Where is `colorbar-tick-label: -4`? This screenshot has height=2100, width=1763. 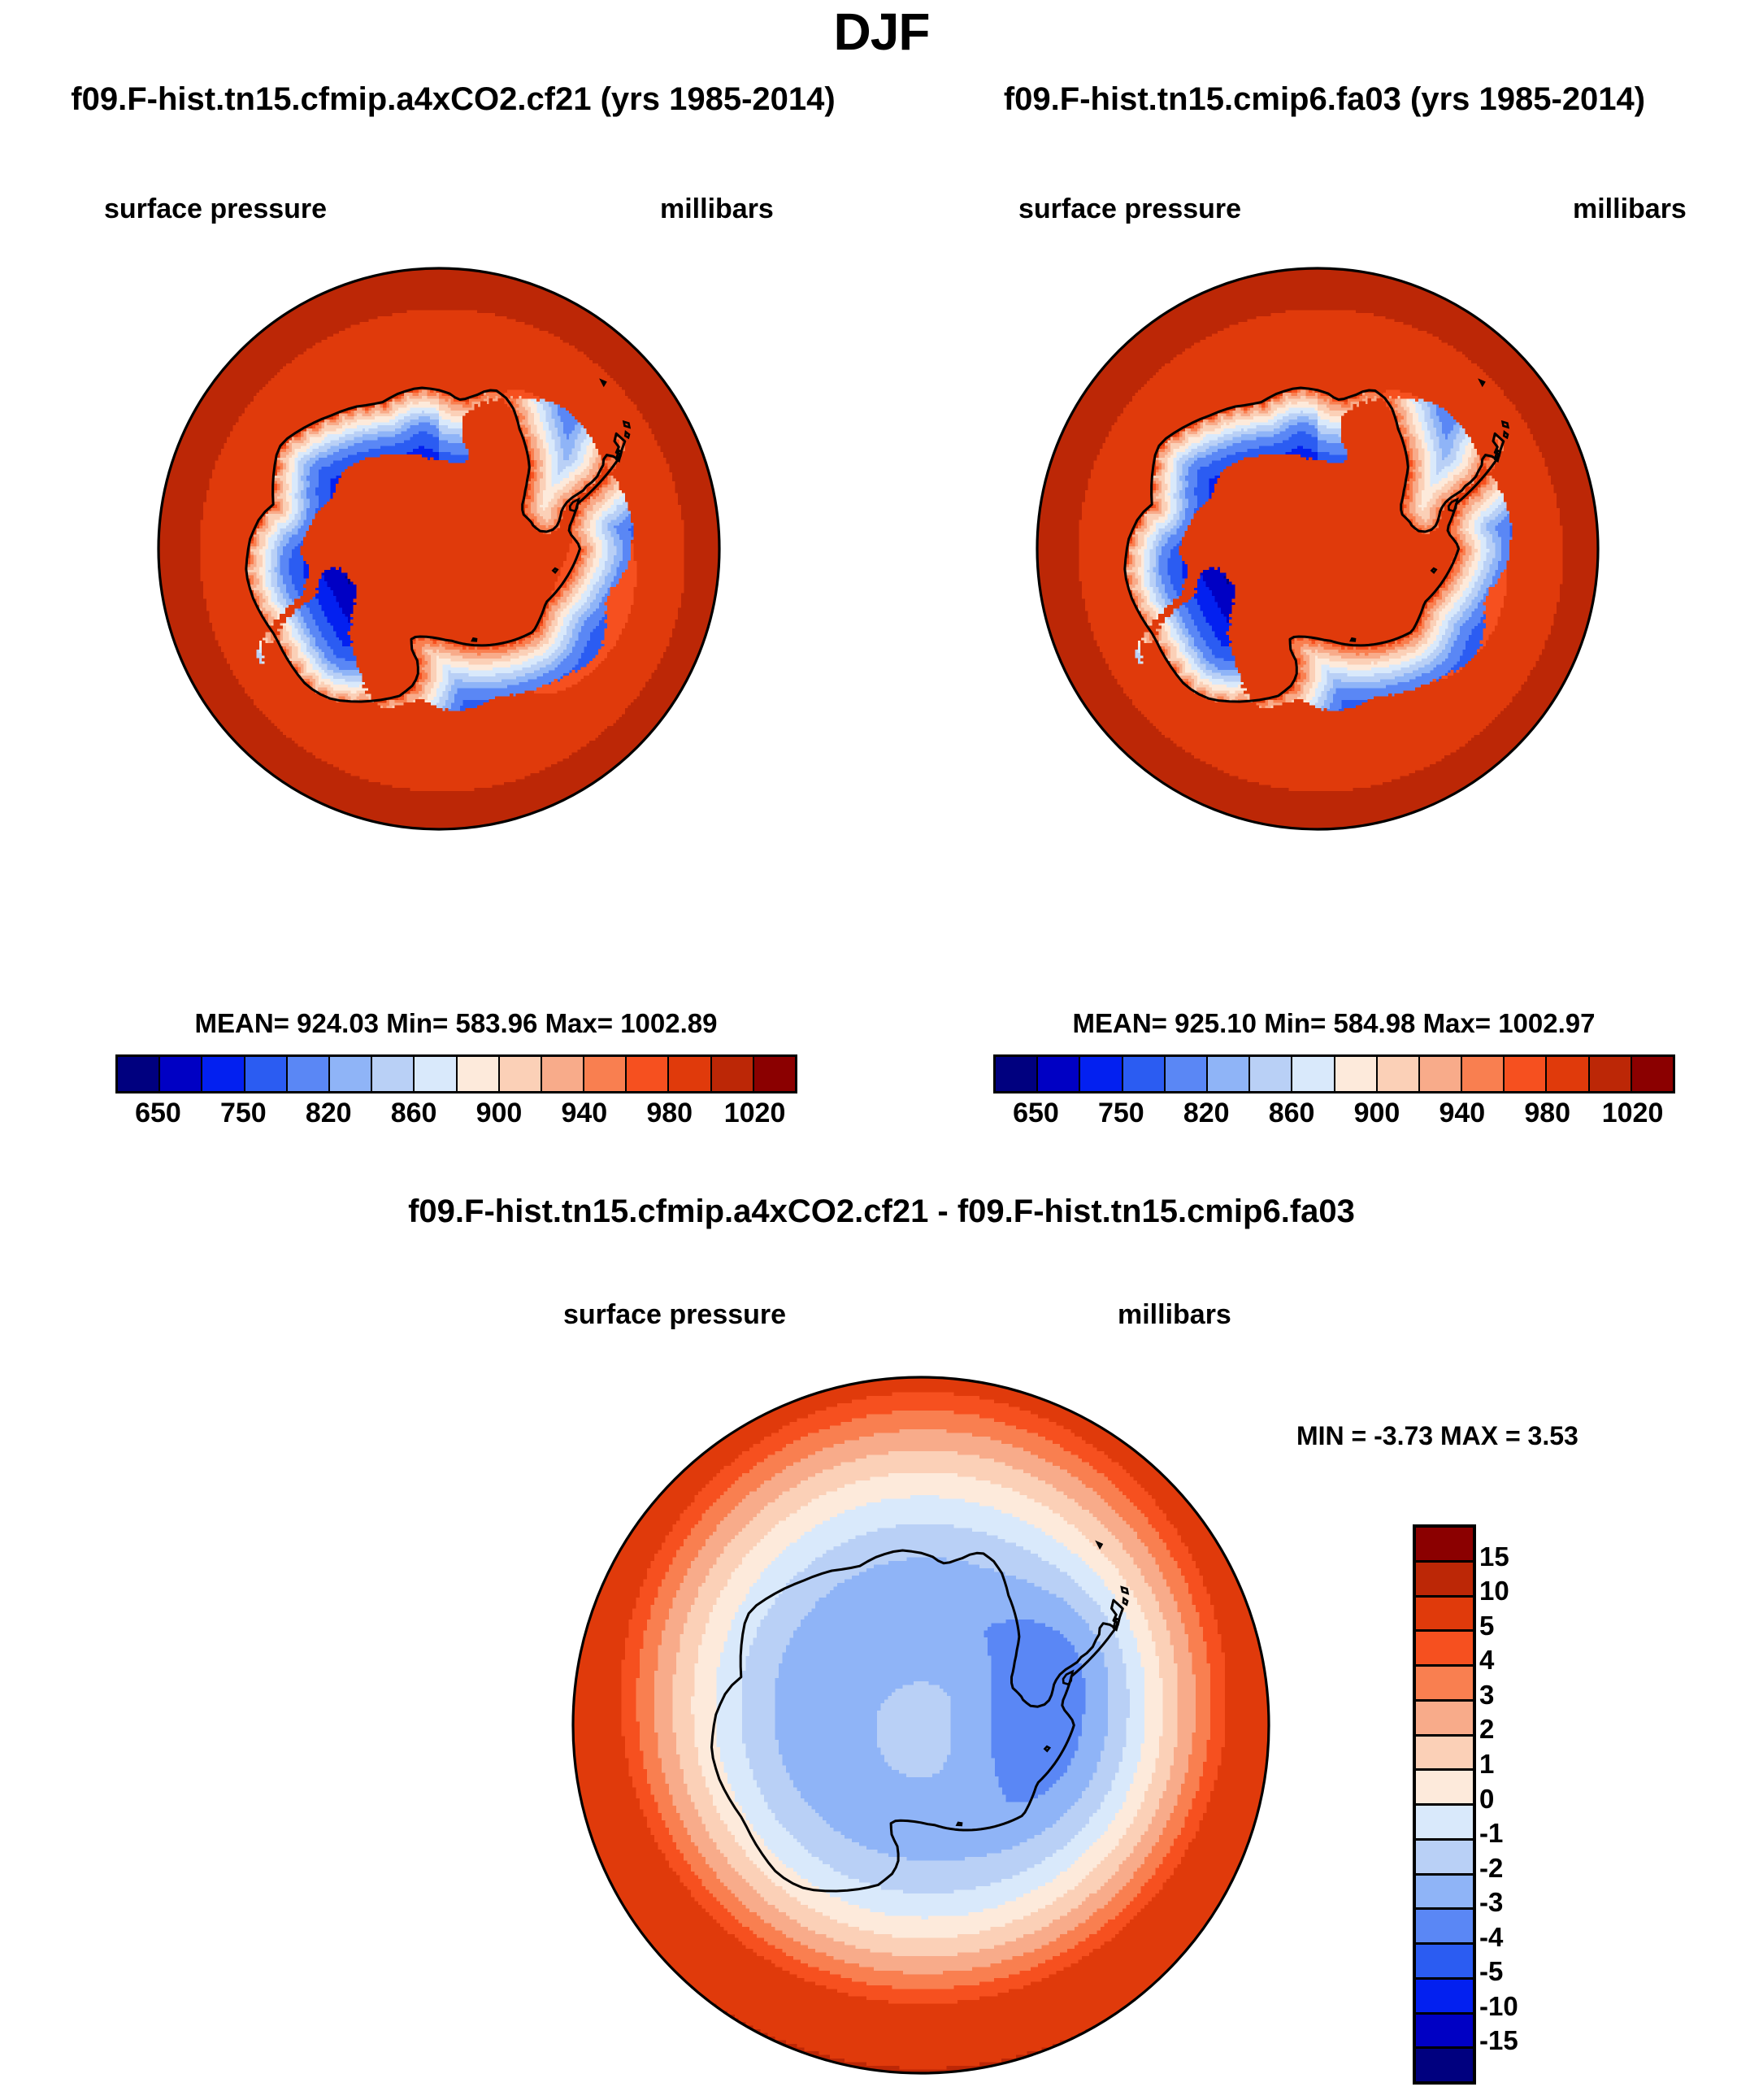
colorbar-tick-label: -4 is located at coordinates (1491, 1936).